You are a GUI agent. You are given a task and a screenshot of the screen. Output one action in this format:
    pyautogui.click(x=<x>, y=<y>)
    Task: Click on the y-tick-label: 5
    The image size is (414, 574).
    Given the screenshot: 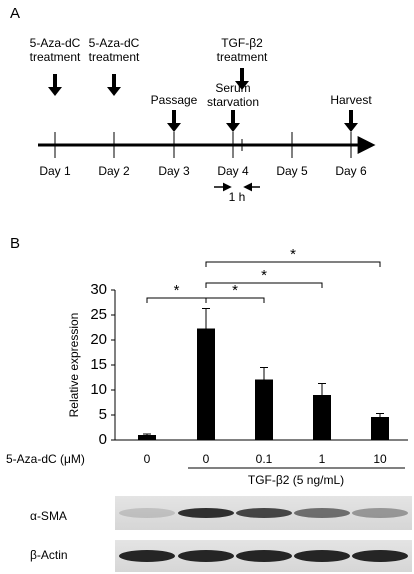 What is the action you would take?
    pyautogui.click(x=103, y=414)
    